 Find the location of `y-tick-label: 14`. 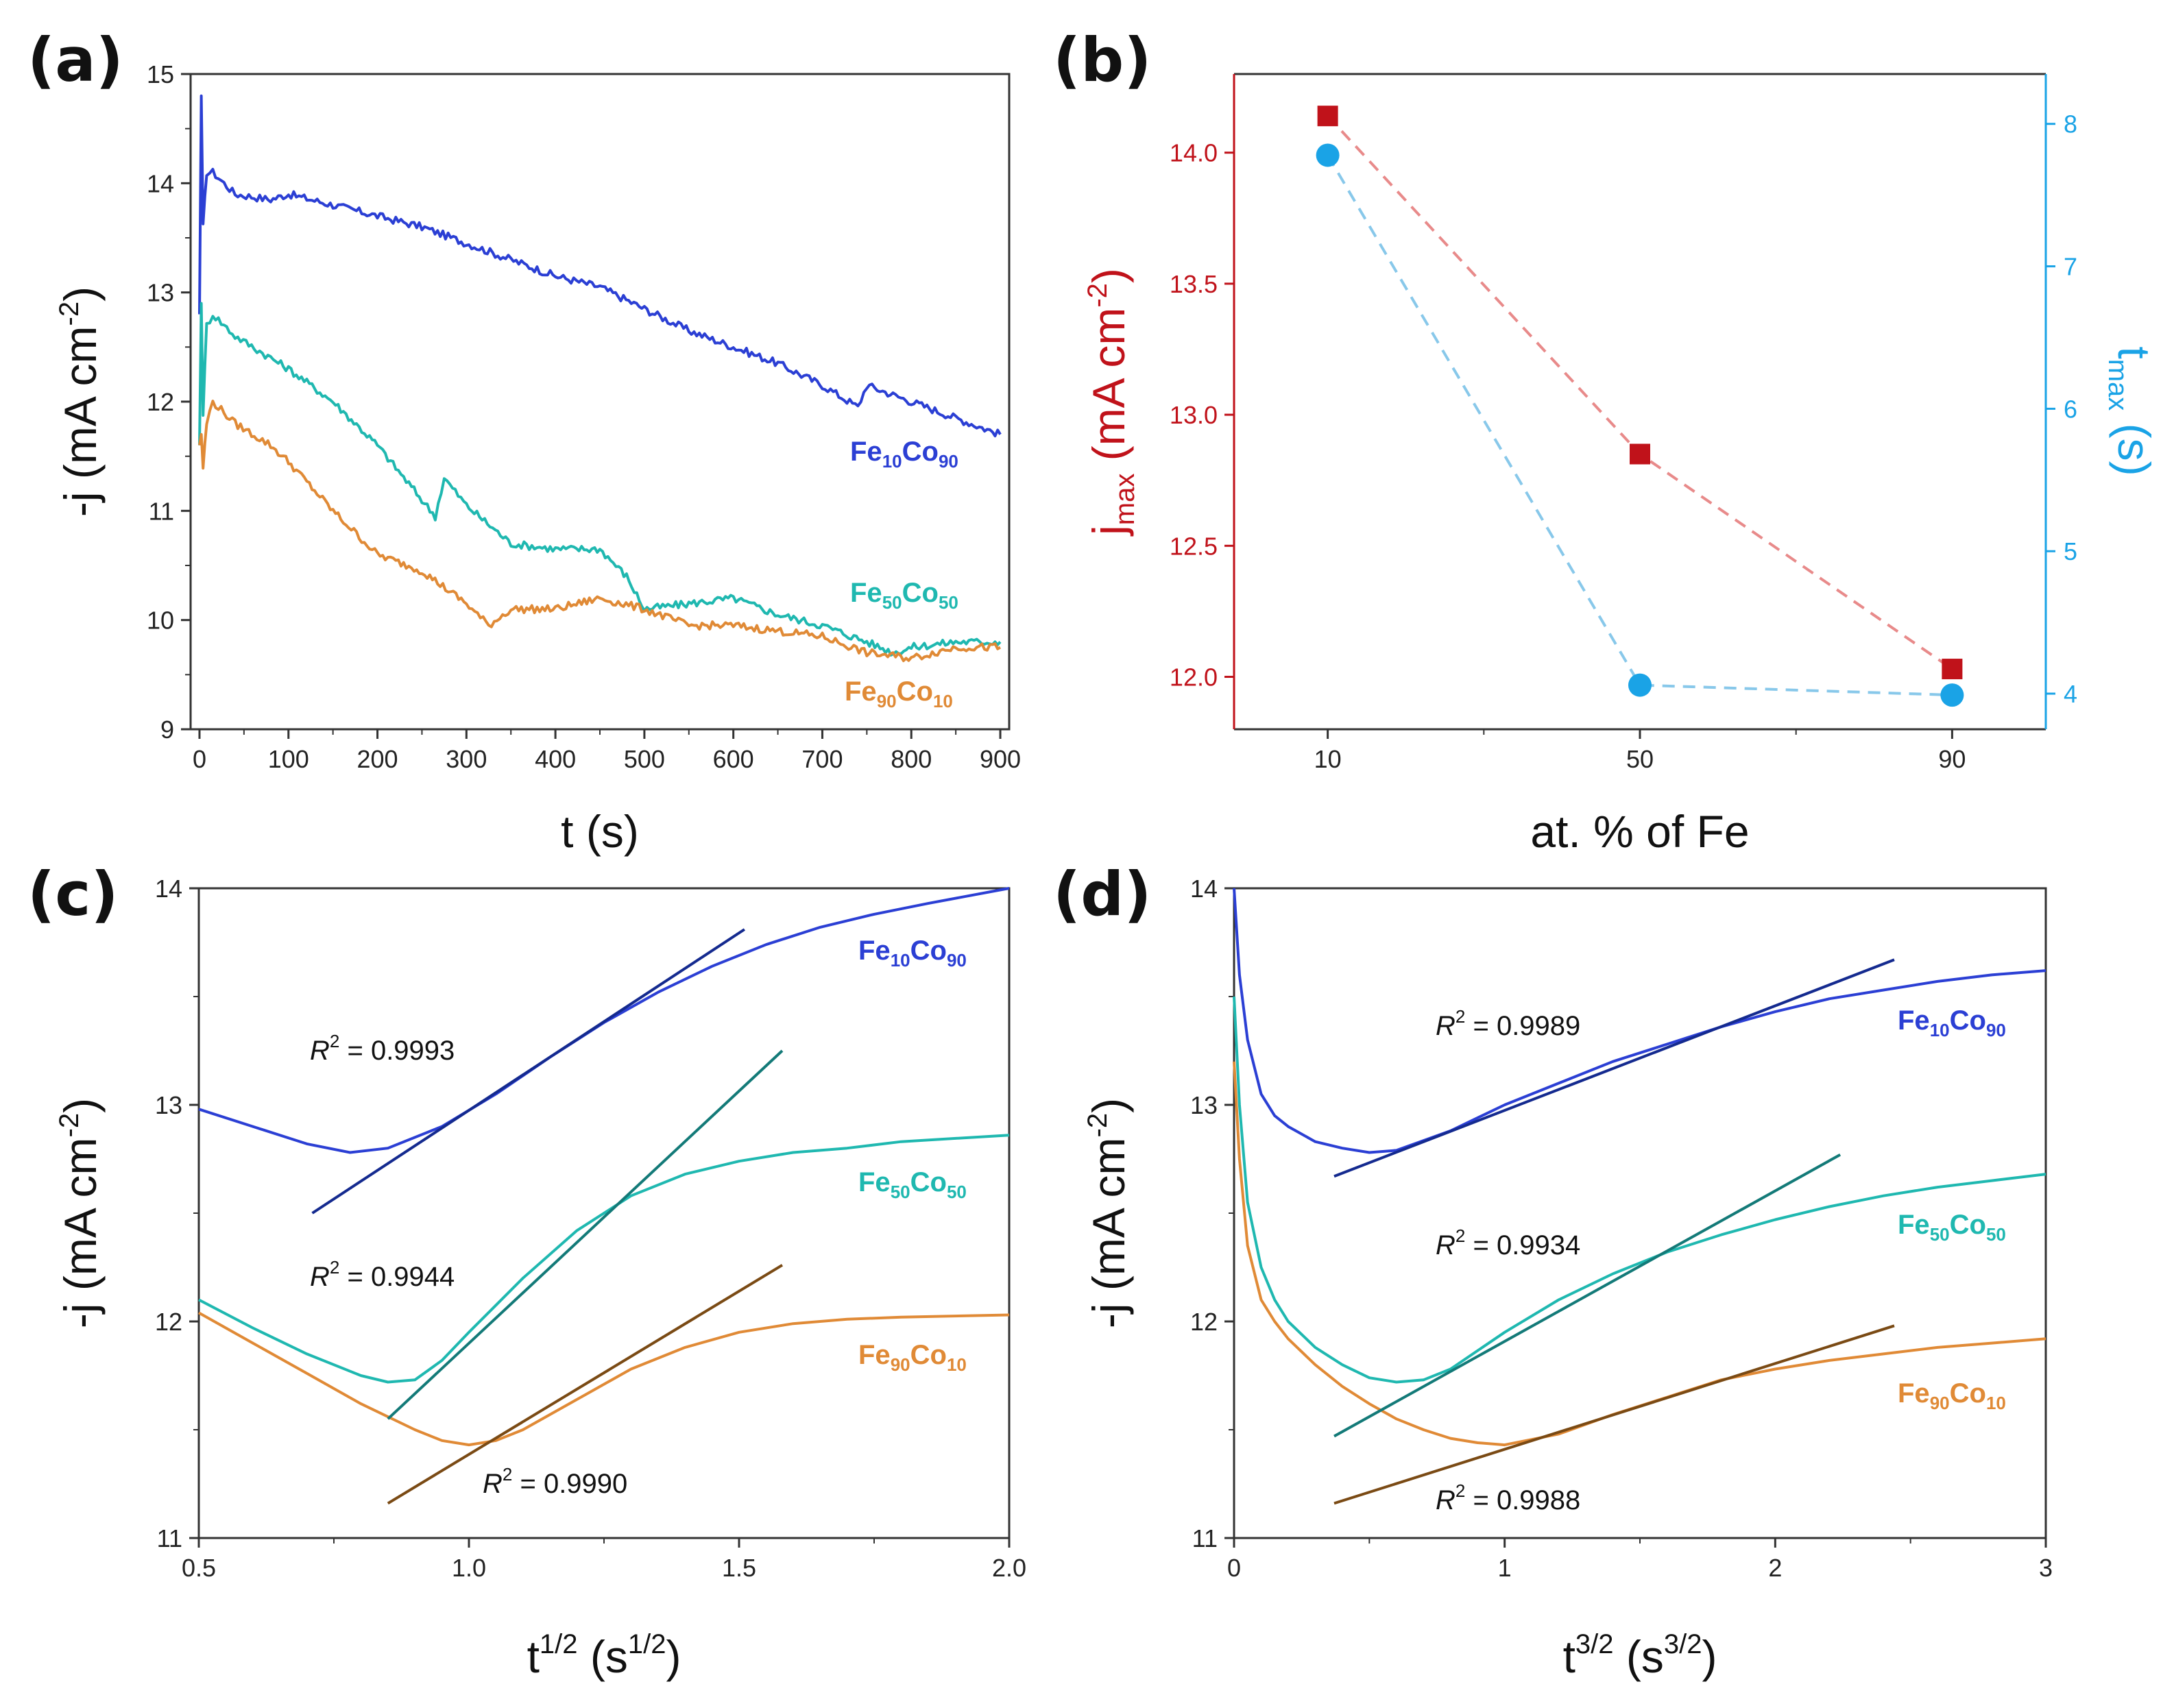

y-tick-label: 14 is located at coordinates (160, 183).